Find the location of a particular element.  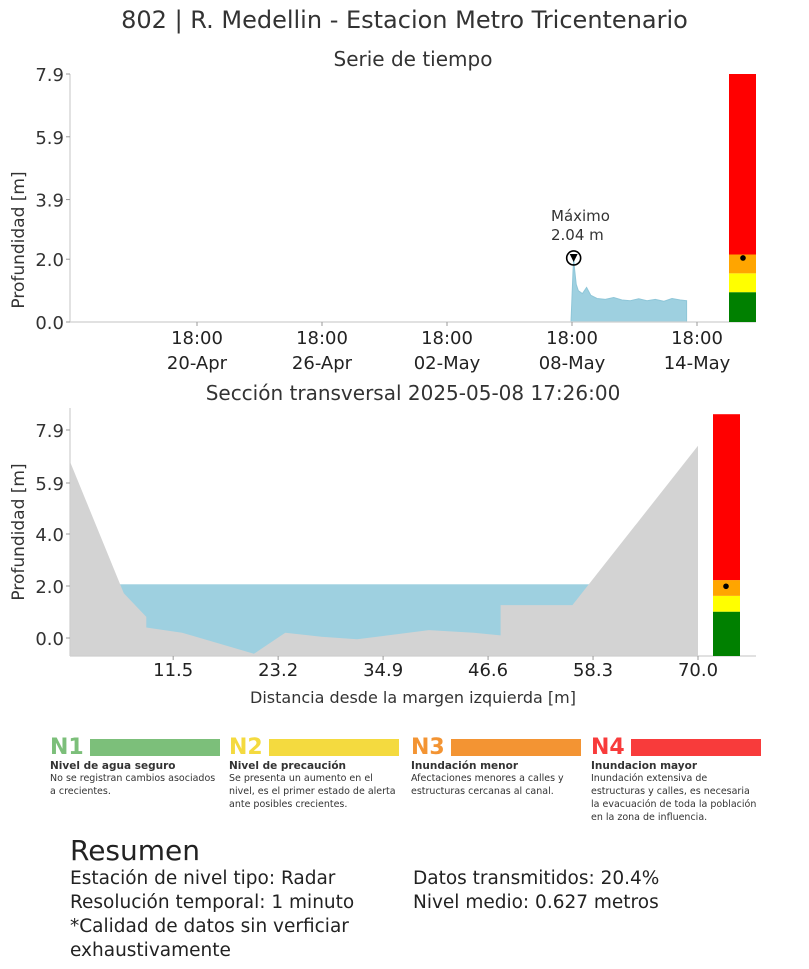

time-series-area-group is located at coordinates (629, 290).